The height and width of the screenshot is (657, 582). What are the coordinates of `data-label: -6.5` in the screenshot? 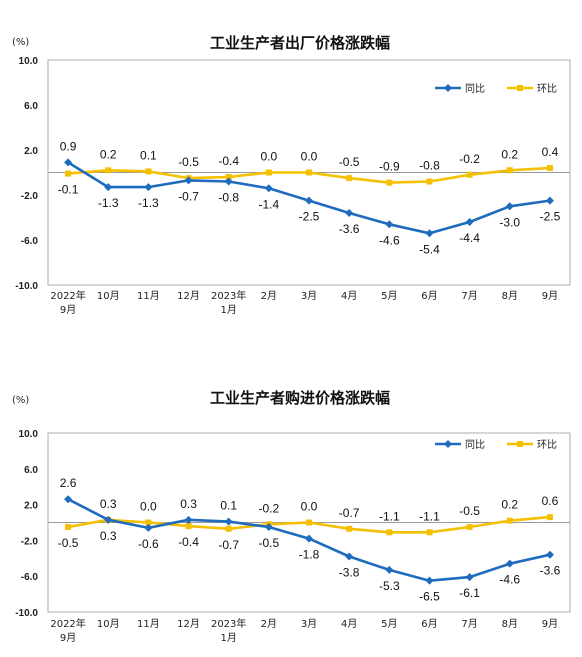 It's located at (429, 597).